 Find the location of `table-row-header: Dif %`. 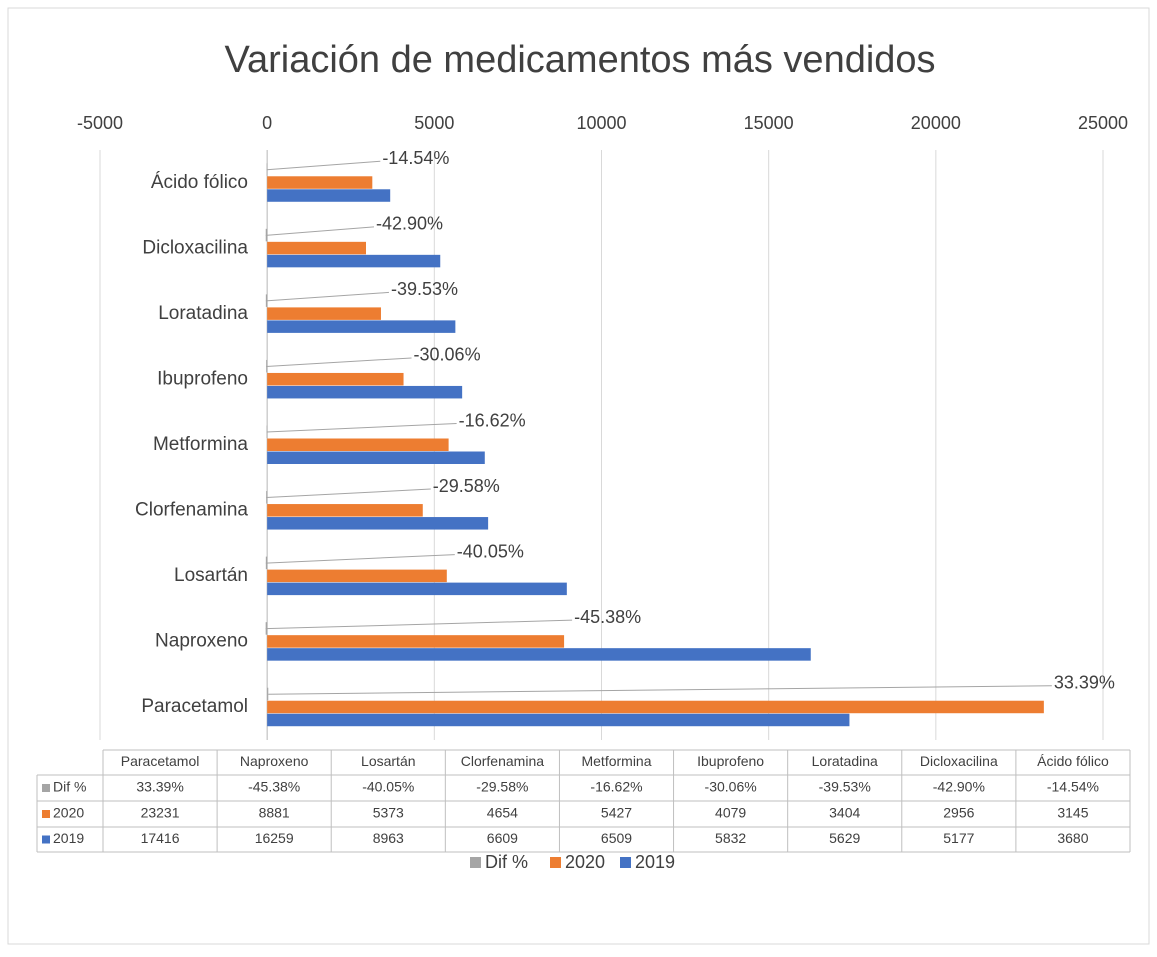

table-row-header: Dif % is located at coordinates (69, 787).